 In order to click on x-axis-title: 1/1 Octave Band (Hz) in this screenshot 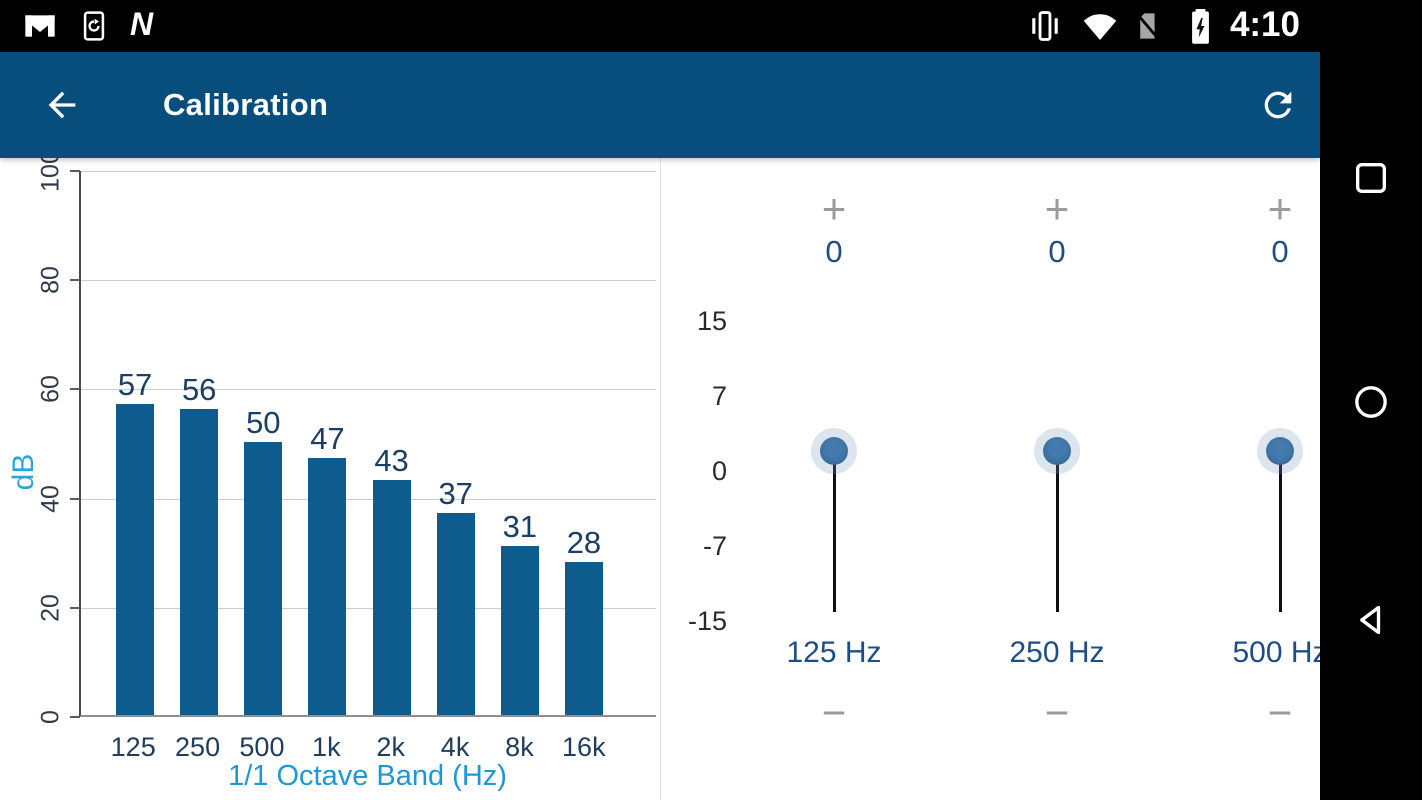, I will do `click(367, 776)`.